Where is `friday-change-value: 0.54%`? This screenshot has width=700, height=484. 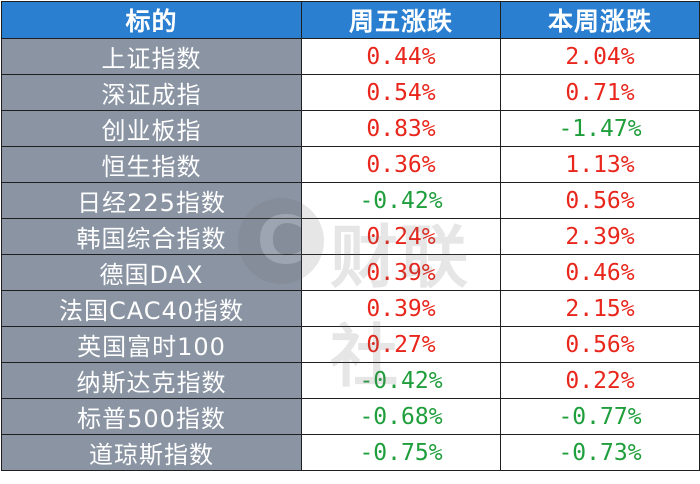 friday-change-value: 0.54% is located at coordinates (401, 92).